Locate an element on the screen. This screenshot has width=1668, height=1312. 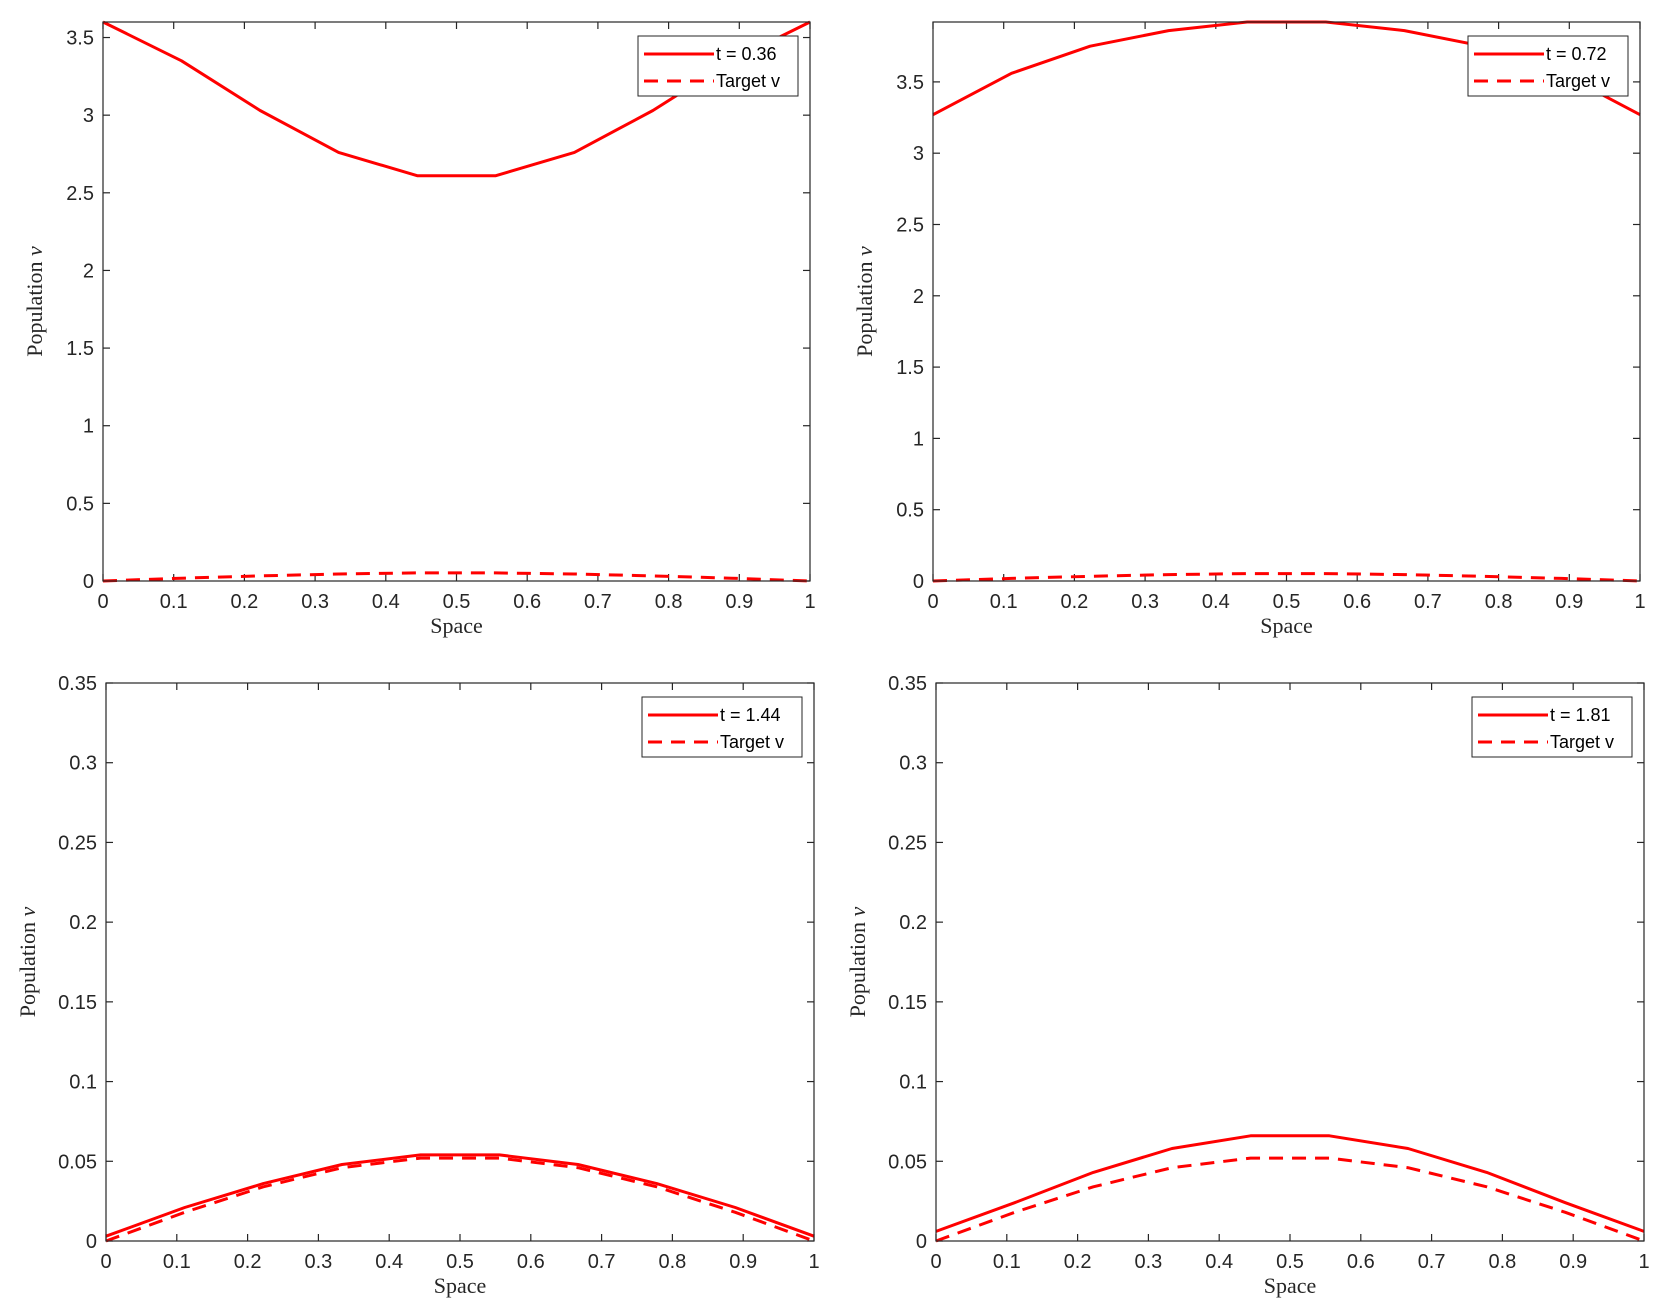
legend-label: t = 0.36 is located at coordinates (746, 54).